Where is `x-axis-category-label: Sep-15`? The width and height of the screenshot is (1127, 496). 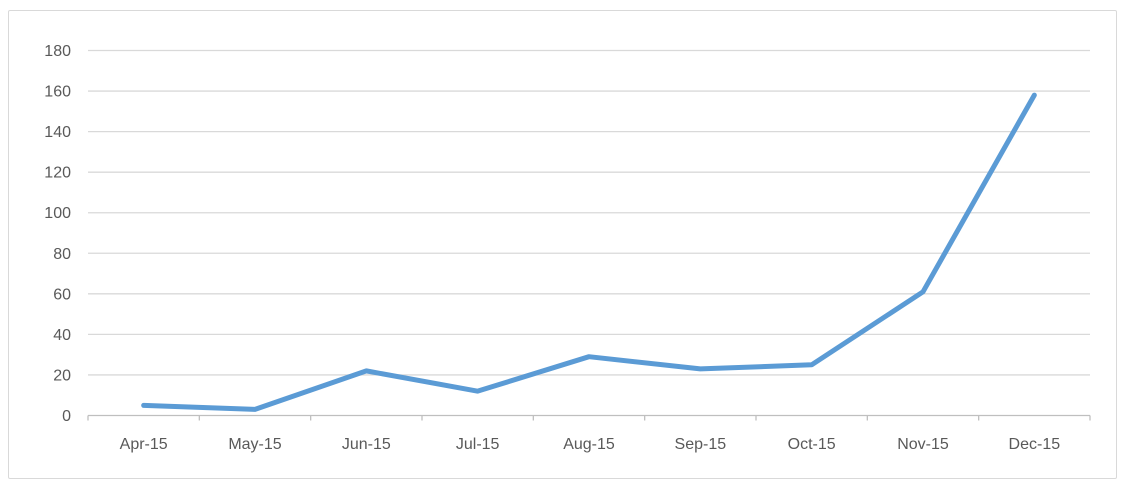
x-axis-category-label: Sep-15 is located at coordinates (701, 444).